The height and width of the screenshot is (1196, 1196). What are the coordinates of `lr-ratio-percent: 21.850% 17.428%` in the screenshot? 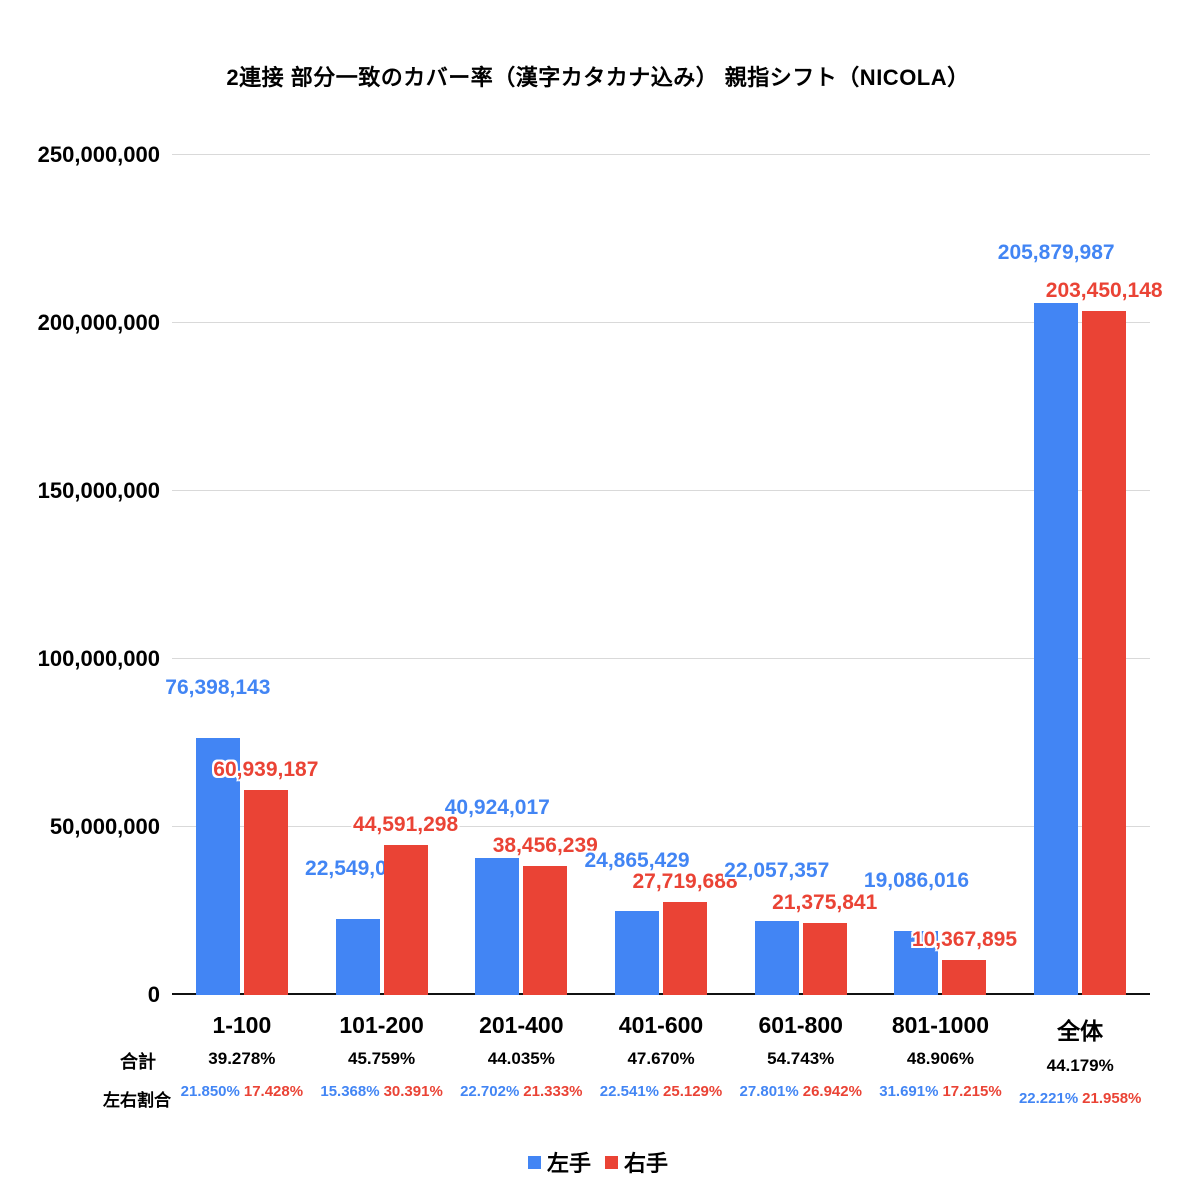 It's located at (242, 1091).